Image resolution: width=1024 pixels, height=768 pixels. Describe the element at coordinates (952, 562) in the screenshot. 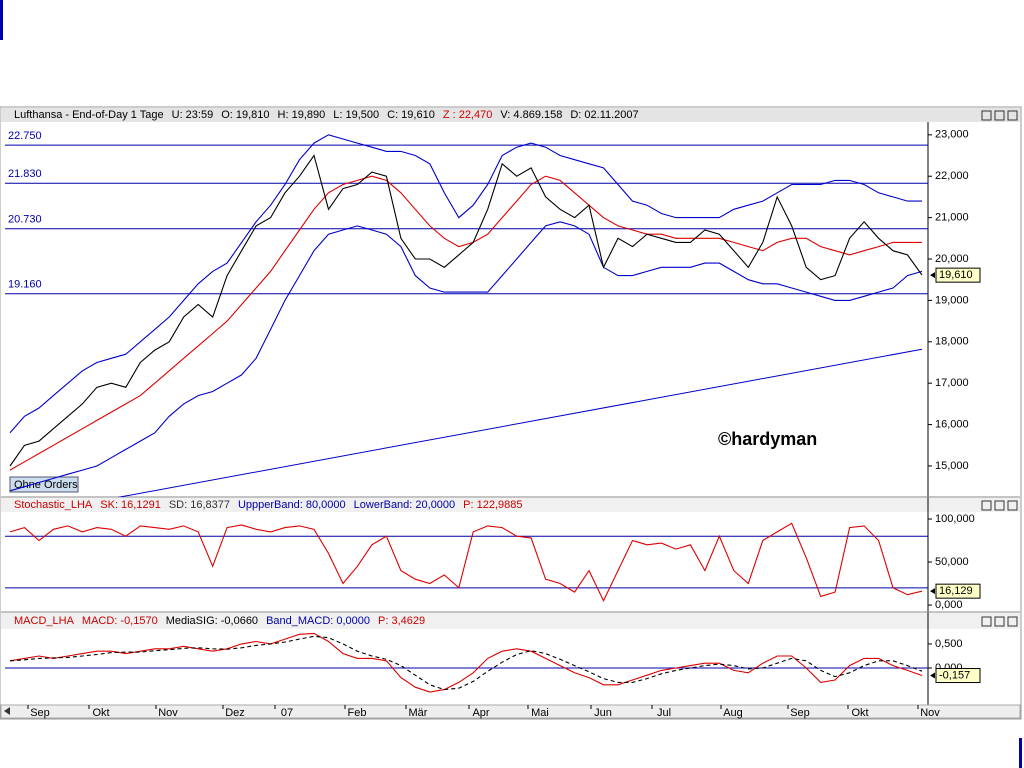

I see `y-tick-label: 50,000` at that location.